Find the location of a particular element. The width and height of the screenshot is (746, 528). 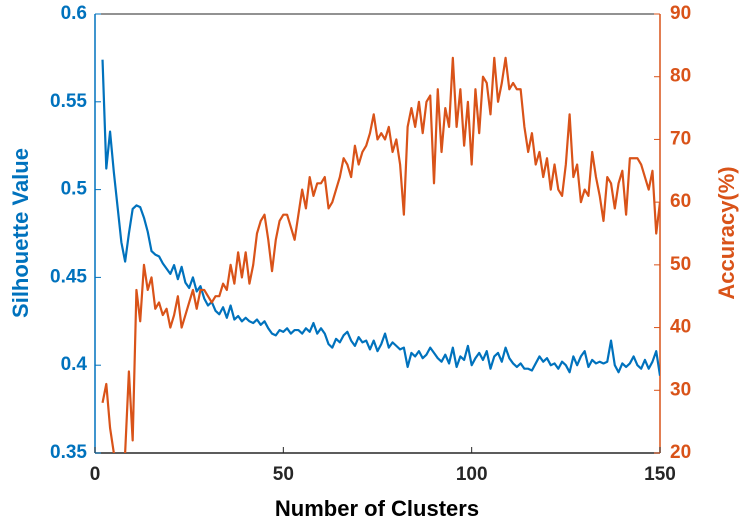

y-axis-label: Silhouette Value is located at coordinates (20, 233).